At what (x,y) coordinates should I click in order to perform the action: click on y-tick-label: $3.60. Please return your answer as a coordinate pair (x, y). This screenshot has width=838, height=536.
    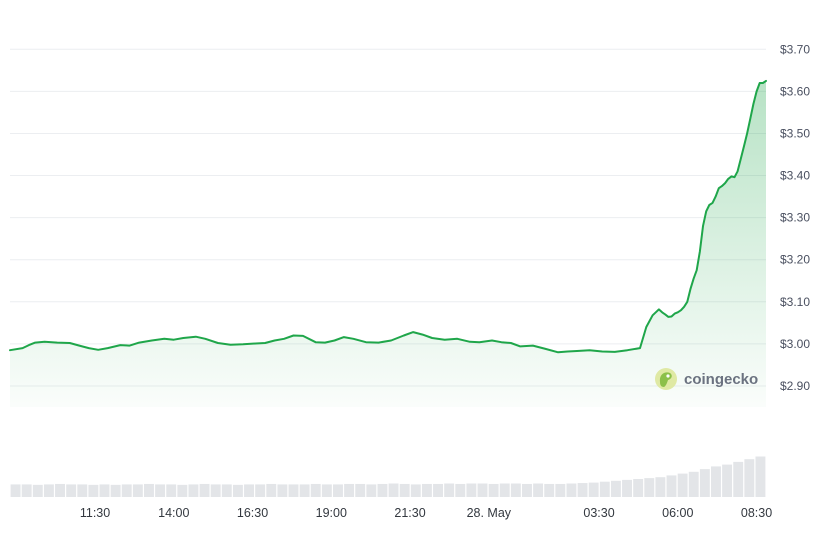
    Looking at the image, I should click on (795, 91).